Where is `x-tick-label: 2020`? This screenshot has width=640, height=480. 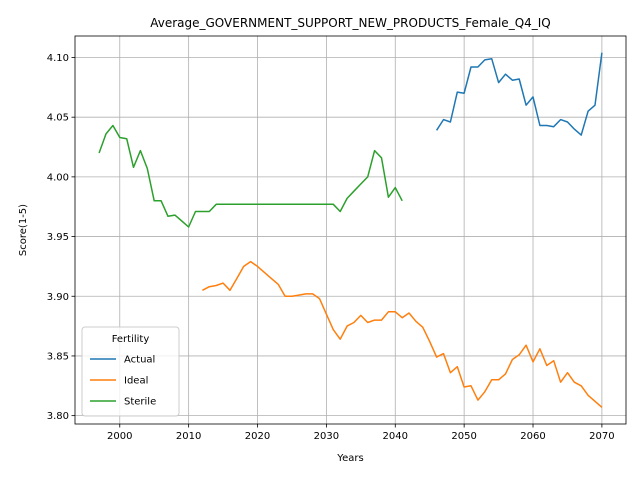 x-tick-label: 2020 is located at coordinates (257, 436).